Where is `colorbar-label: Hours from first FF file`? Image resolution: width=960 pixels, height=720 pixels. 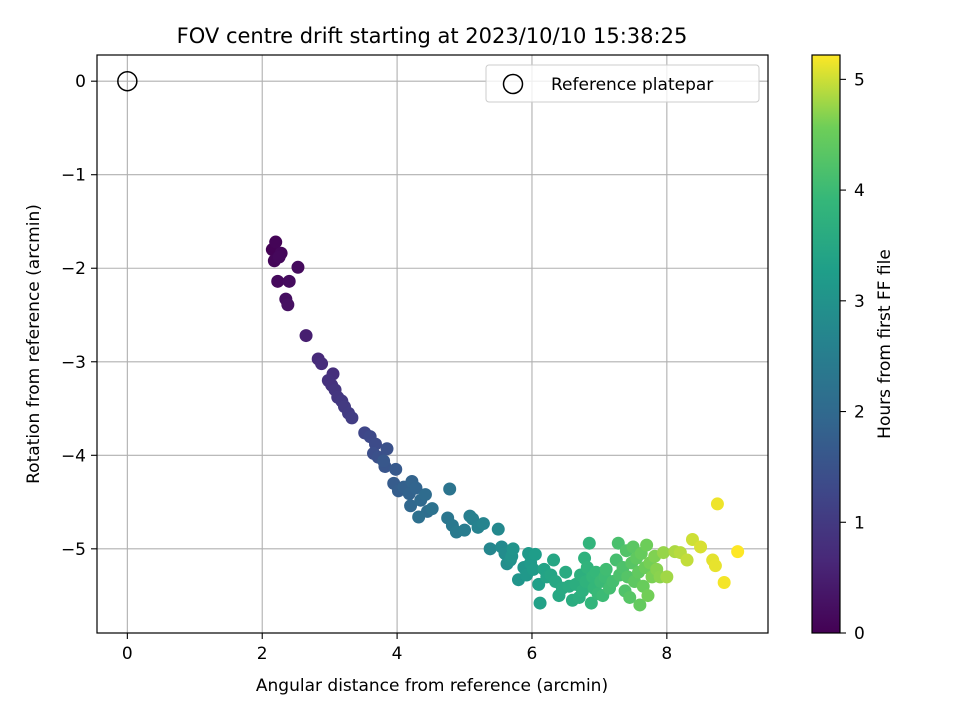
colorbar-label: Hours from first FF file is located at coordinates (885, 344).